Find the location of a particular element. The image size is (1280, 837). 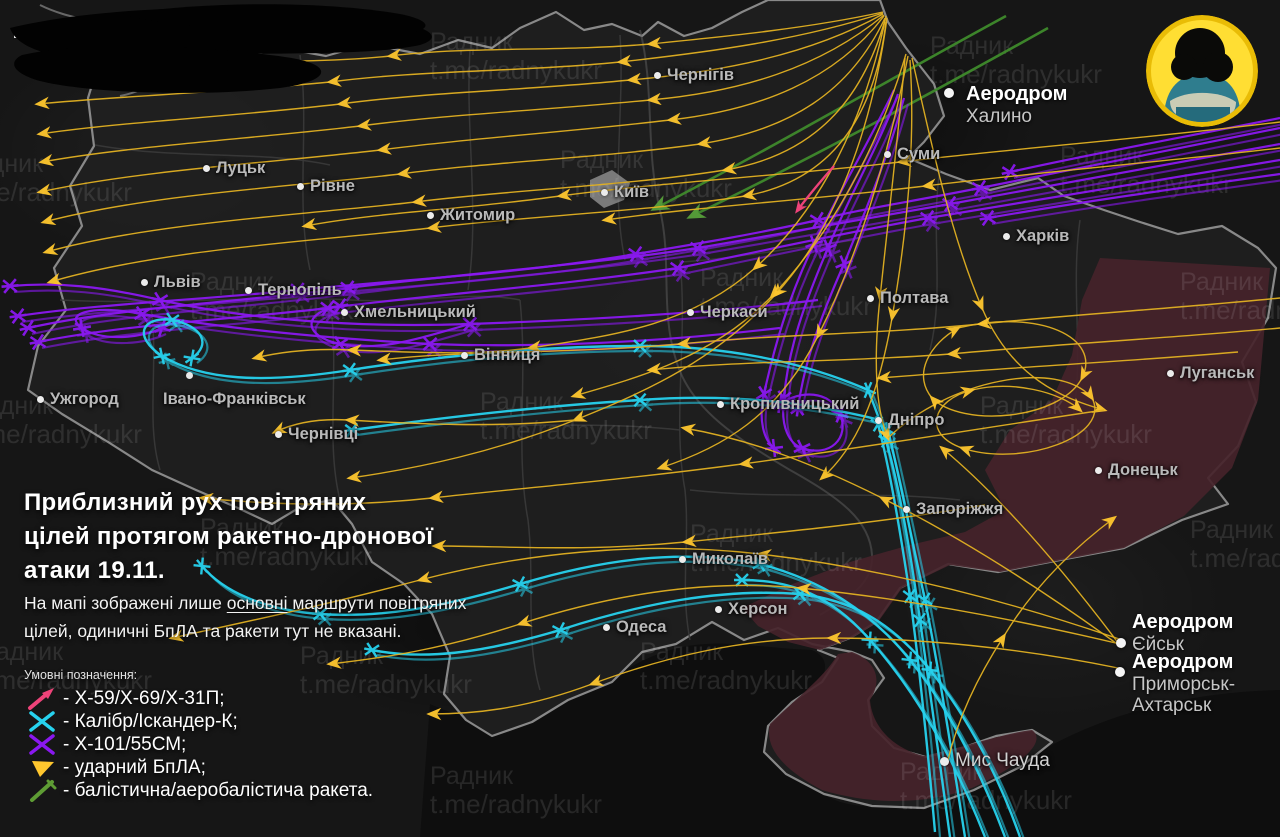

city-name: Рівне is located at coordinates (332, 186).